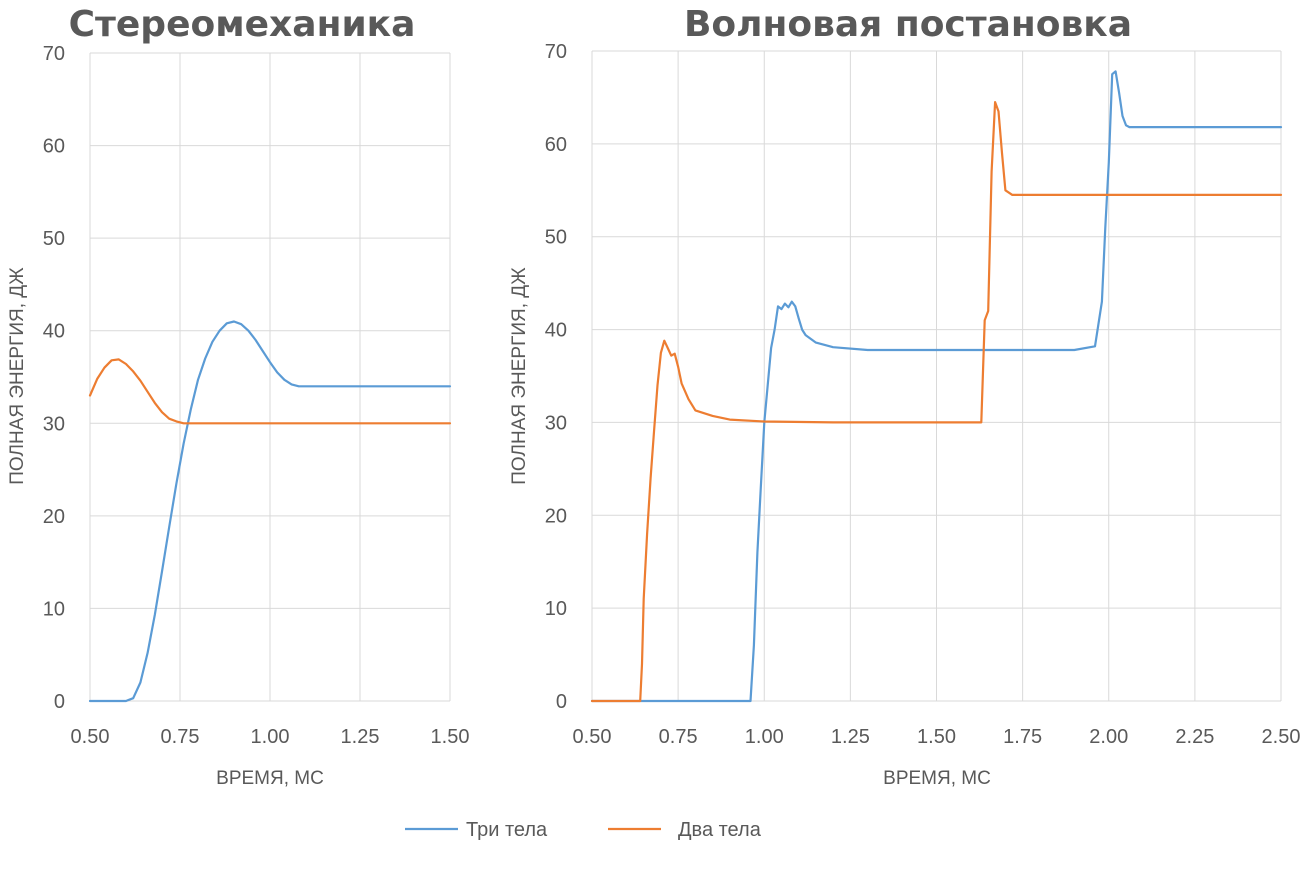 This screenshot has width=1307, height=871. Describe the element at coordinates (1194, 737) in the screenshot. I see `x-tick-label: 2.25` at that location.